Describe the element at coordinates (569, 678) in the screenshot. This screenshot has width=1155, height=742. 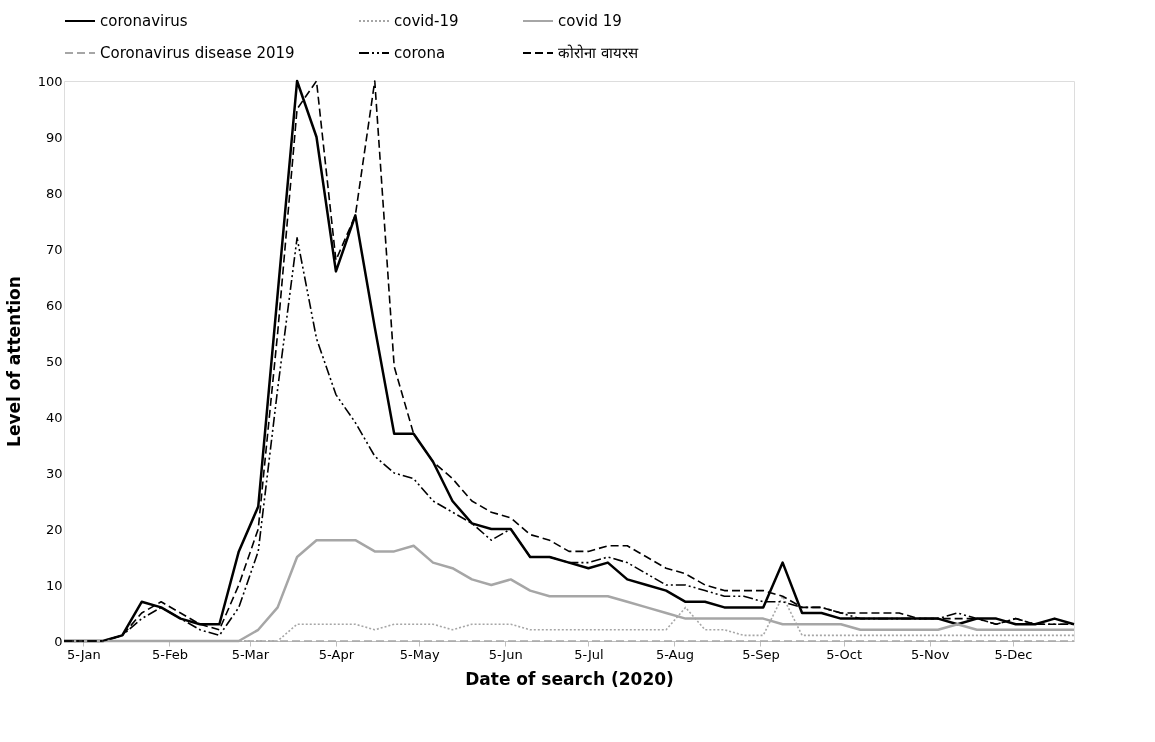
I see `x-axis-title: Date of search (2020)` at that location.